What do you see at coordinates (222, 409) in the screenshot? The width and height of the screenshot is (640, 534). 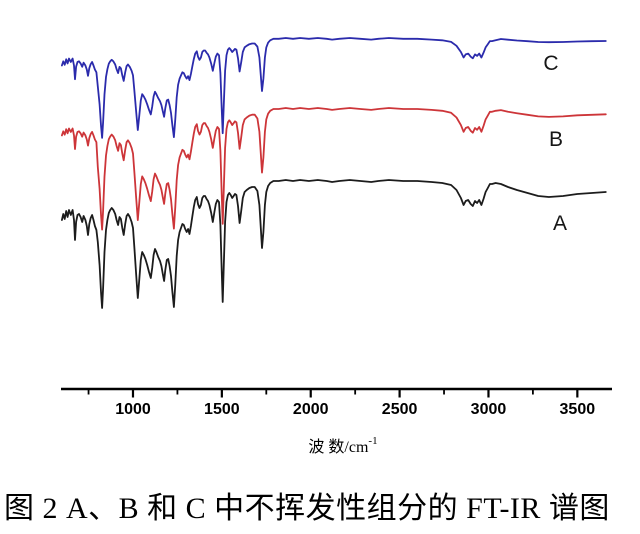 I see `x-tick-label: 1500` at bounding box center [222, 409].